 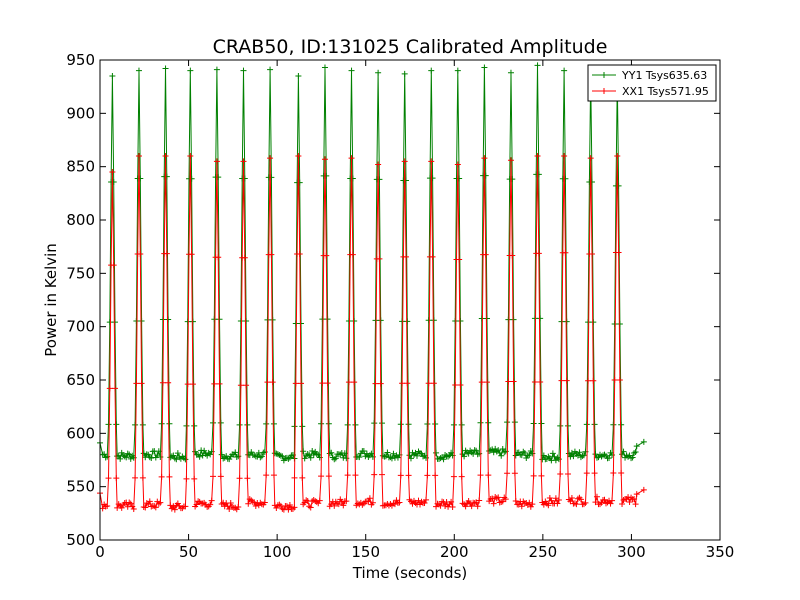 What do you see at coordinates (80, 220) in the screenshot?
I see `y-tick-label: 800` at bounding box center [80, 220].